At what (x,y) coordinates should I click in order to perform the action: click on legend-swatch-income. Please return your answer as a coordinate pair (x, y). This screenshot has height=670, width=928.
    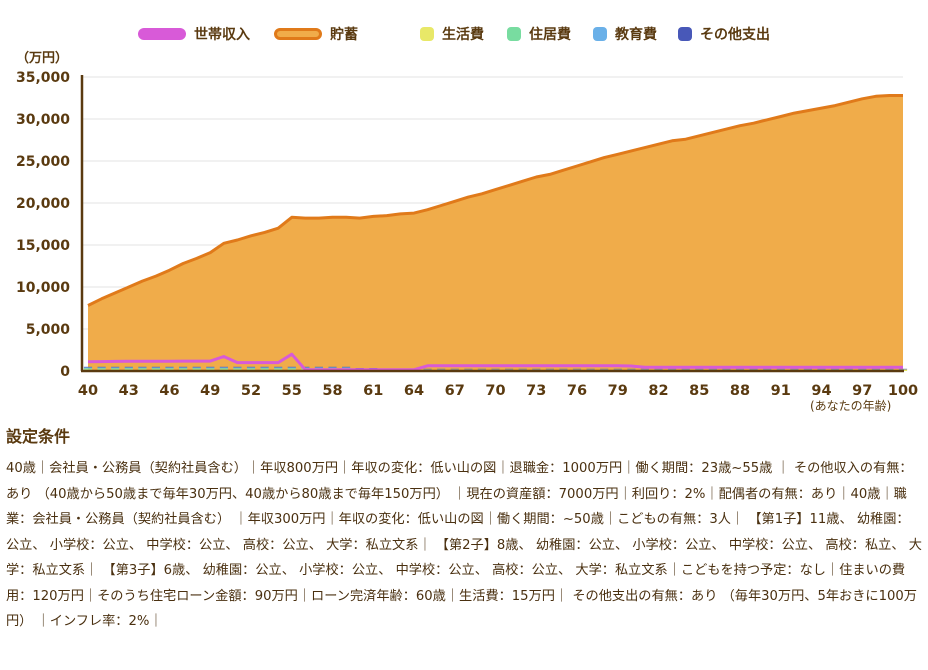
    Looking at the image, I should click on (162, 34).